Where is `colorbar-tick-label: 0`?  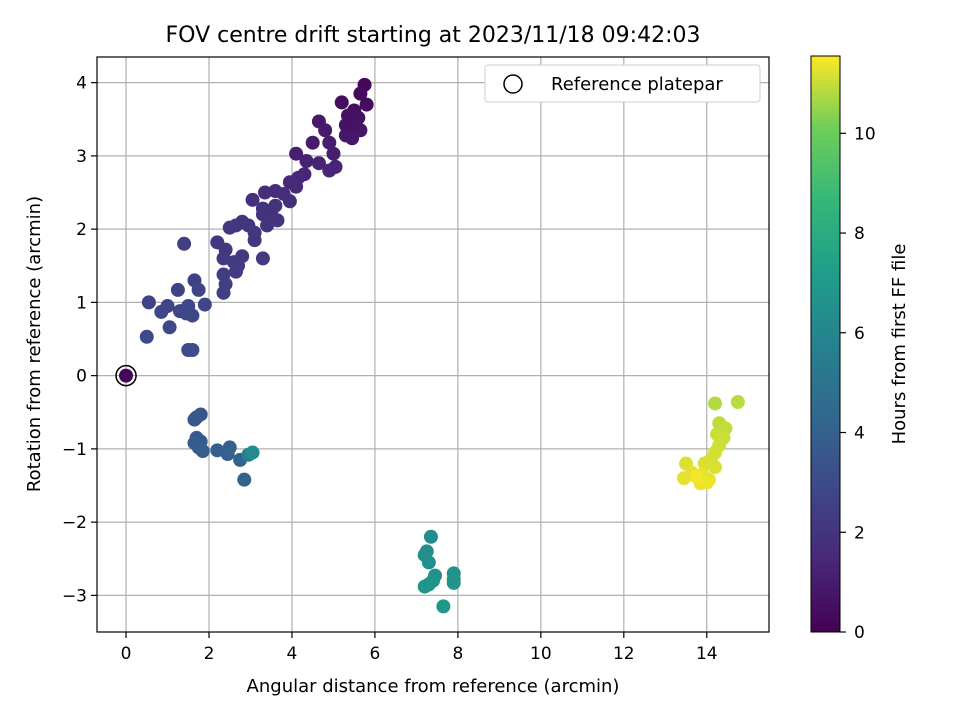 colorbar-tick-label: 0 is located at coordinates (859, 633).